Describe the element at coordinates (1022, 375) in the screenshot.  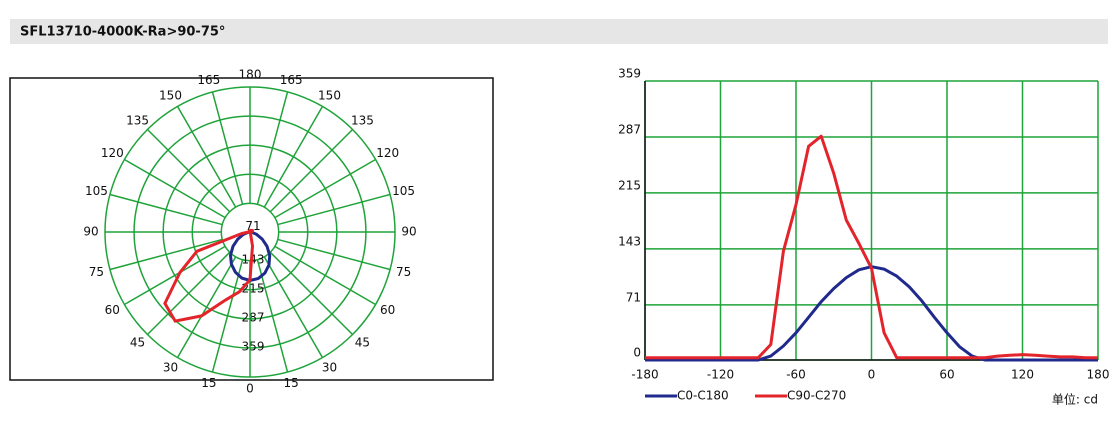
I see `x-tick-label: 120` at that location.